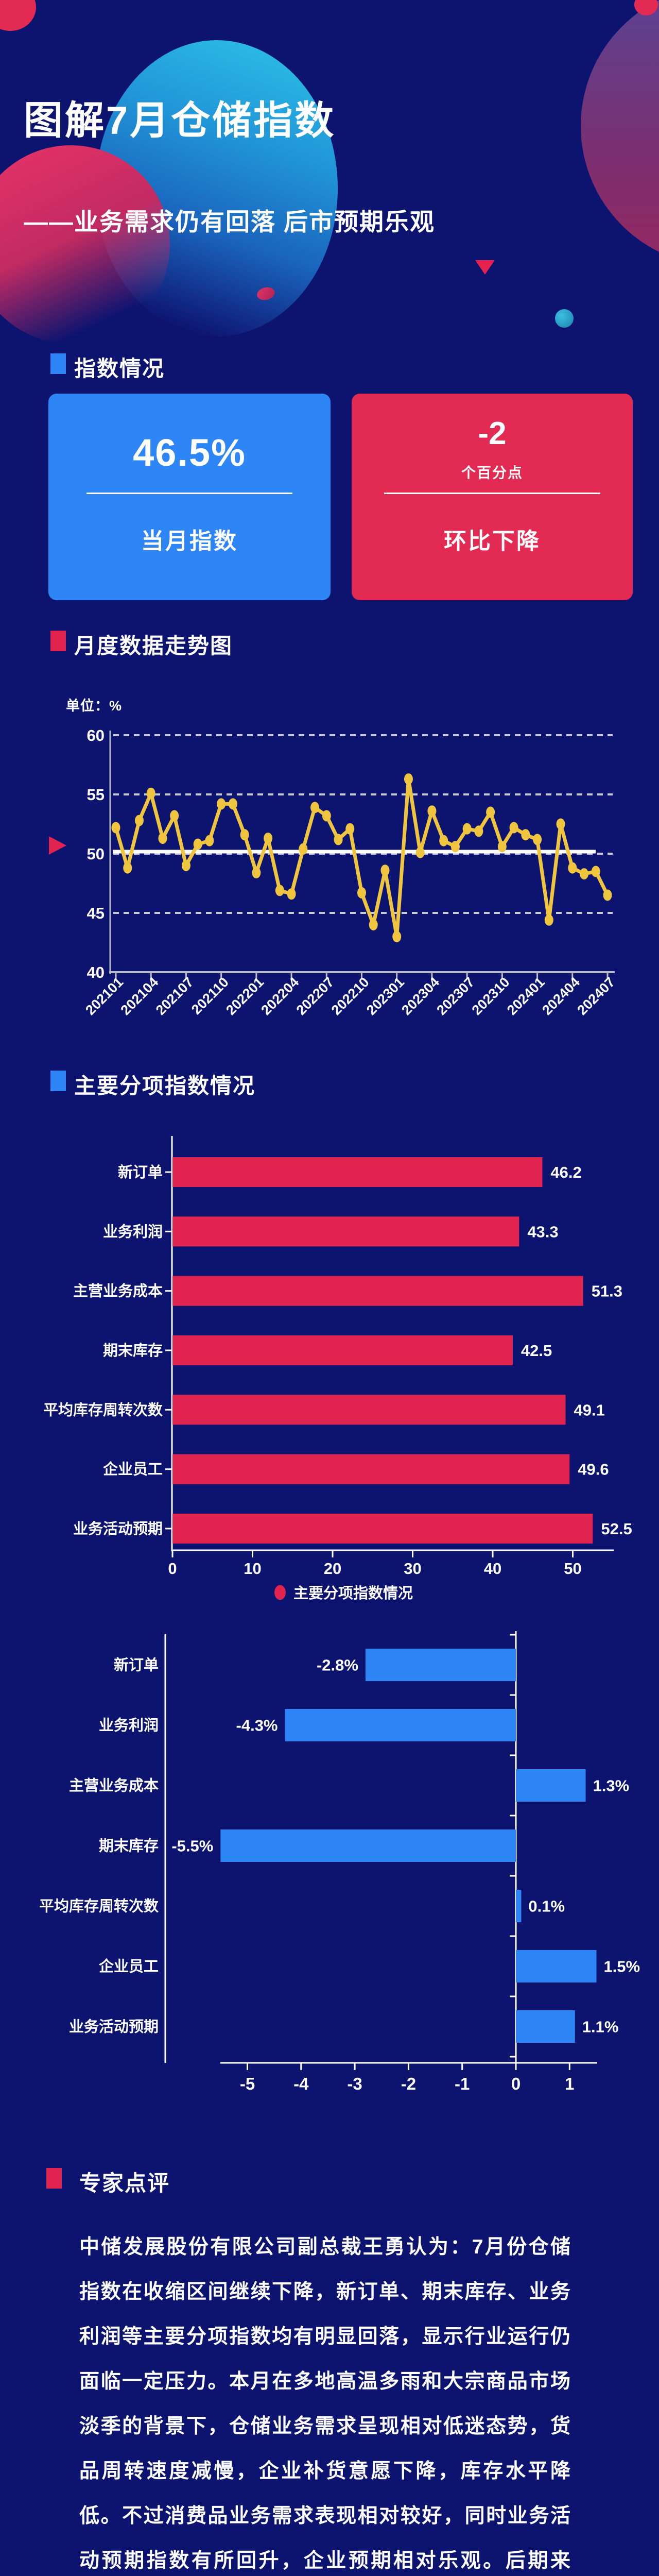 The width and height of the screenshot is (659, 2576). Describe the element at coordinates (96, 795) in the screenshot. I see `y-tick-label: 55` at that location.